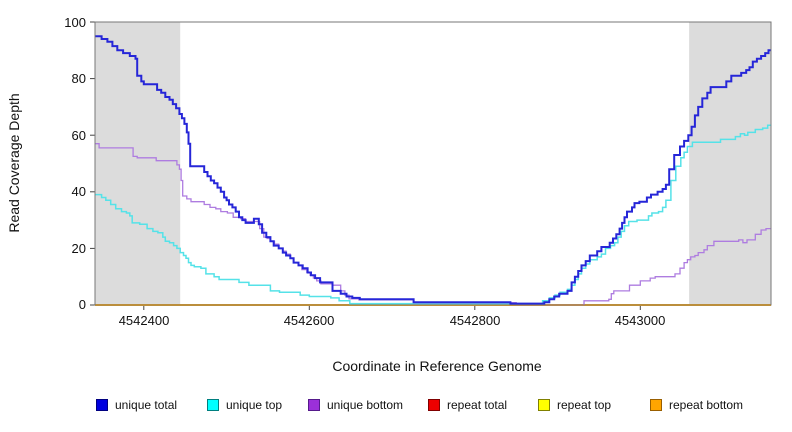 Image resolution: width=792 pixels, height=432 pixels. Describe the element at coordinates (144, 320) in the screenshot. I see `x-tick-4542400: 4542400` at that location.